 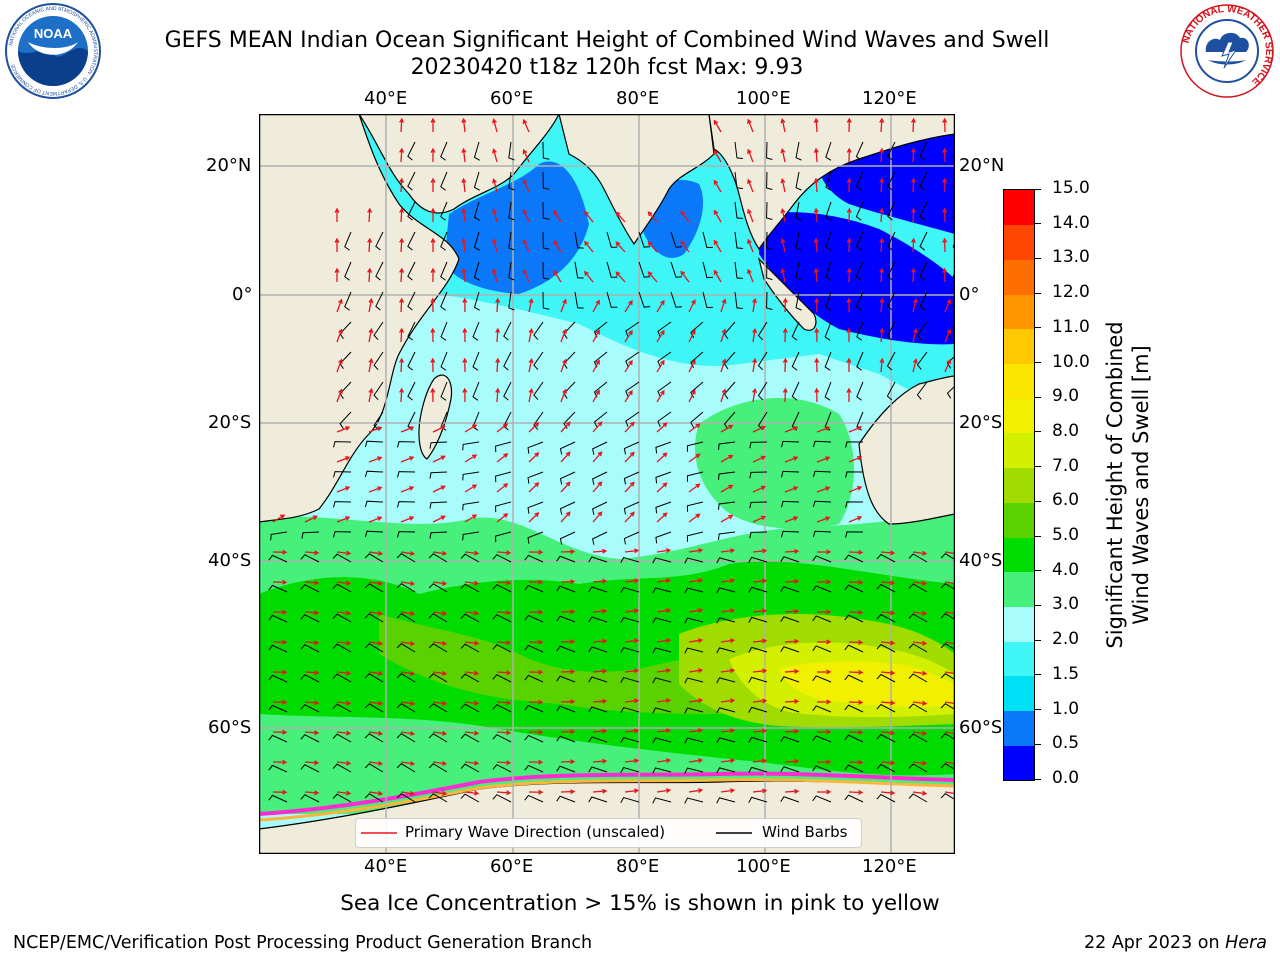 What do you see at coordinates (1066, 569) in the screenshot?
I see `colorbar-tick-label: 4.0` at bounding box center [1066, 569].